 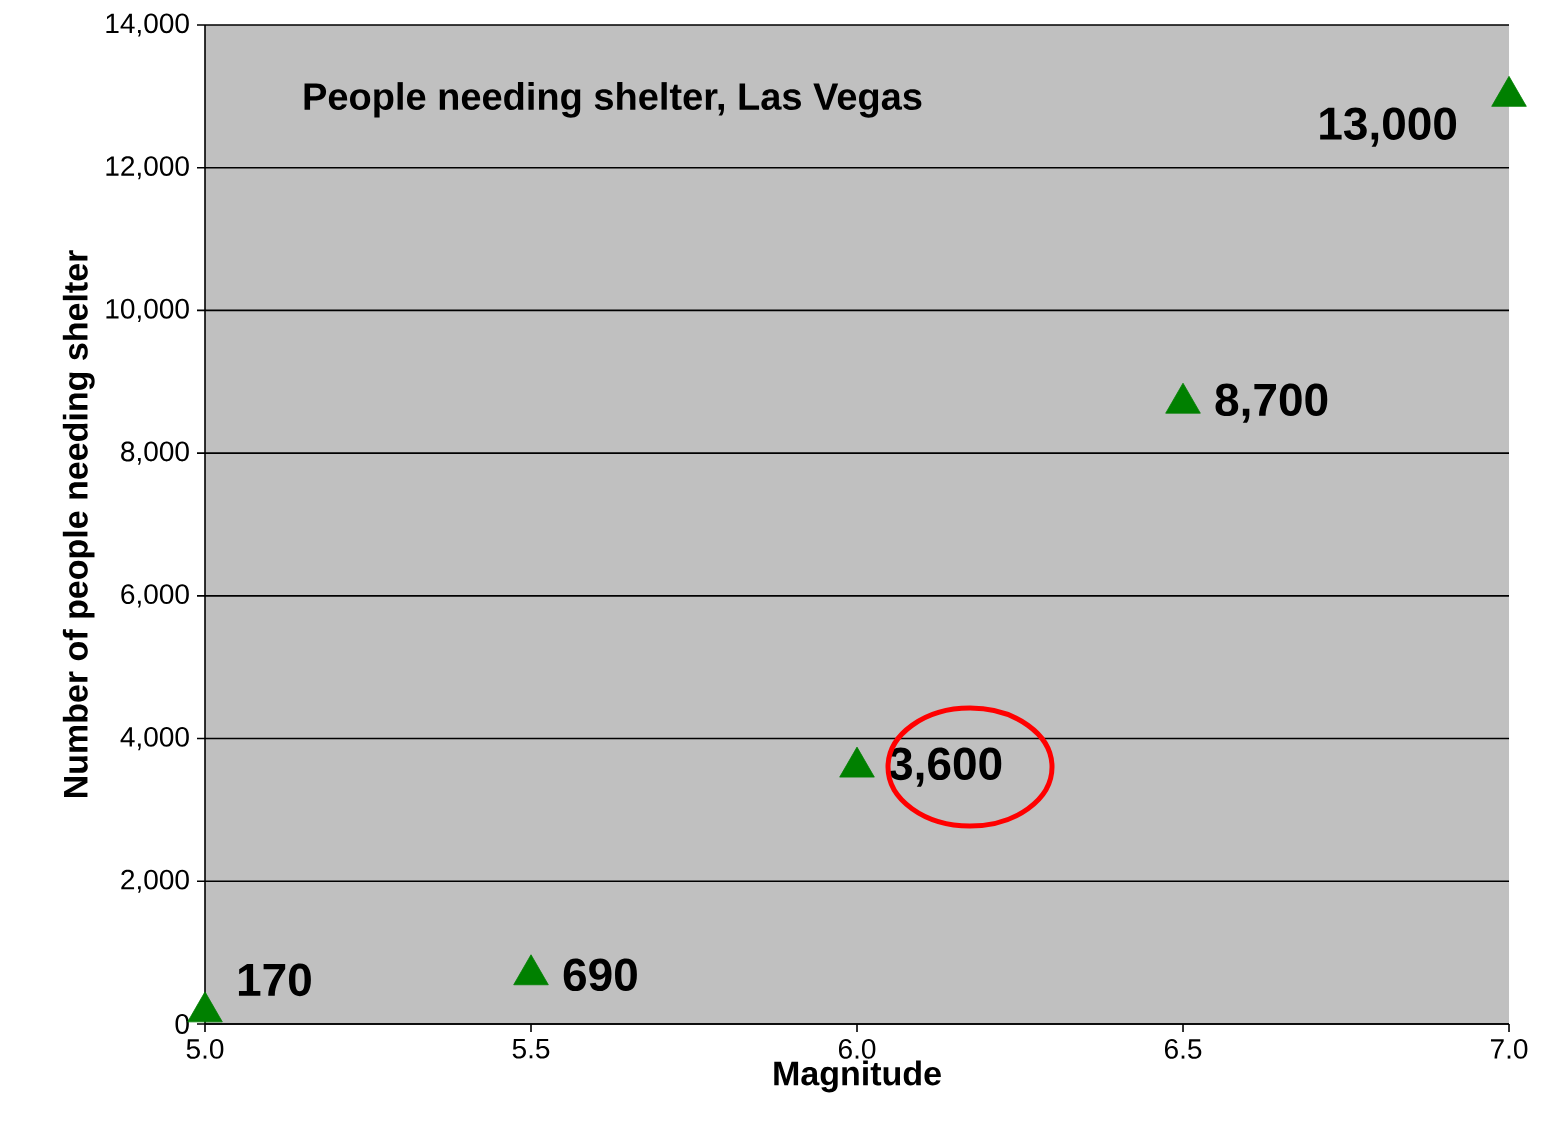 I want to click on y-tick-label: 0, so click(x=182, y=1024).